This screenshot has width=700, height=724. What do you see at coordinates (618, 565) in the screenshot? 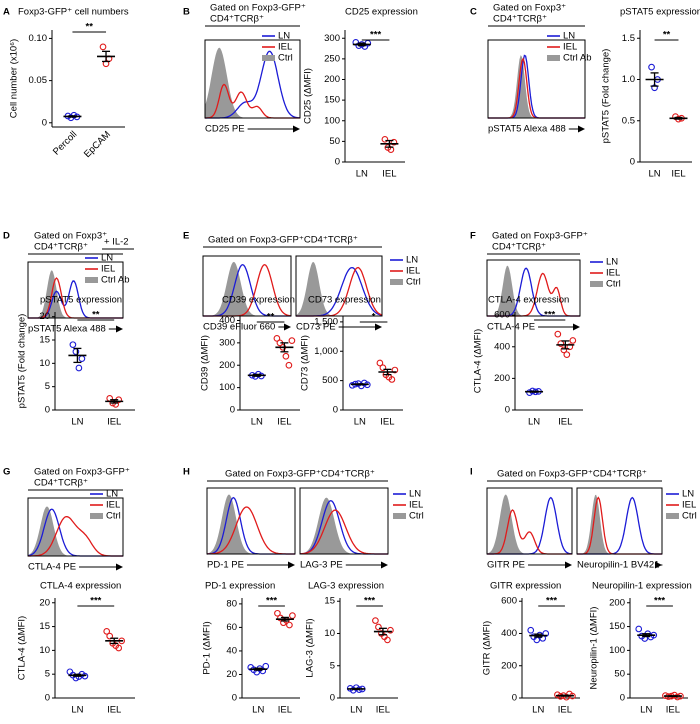
I see `x-axis-label: Neuropilin-1 BV421` at bounding box center [618, 565].